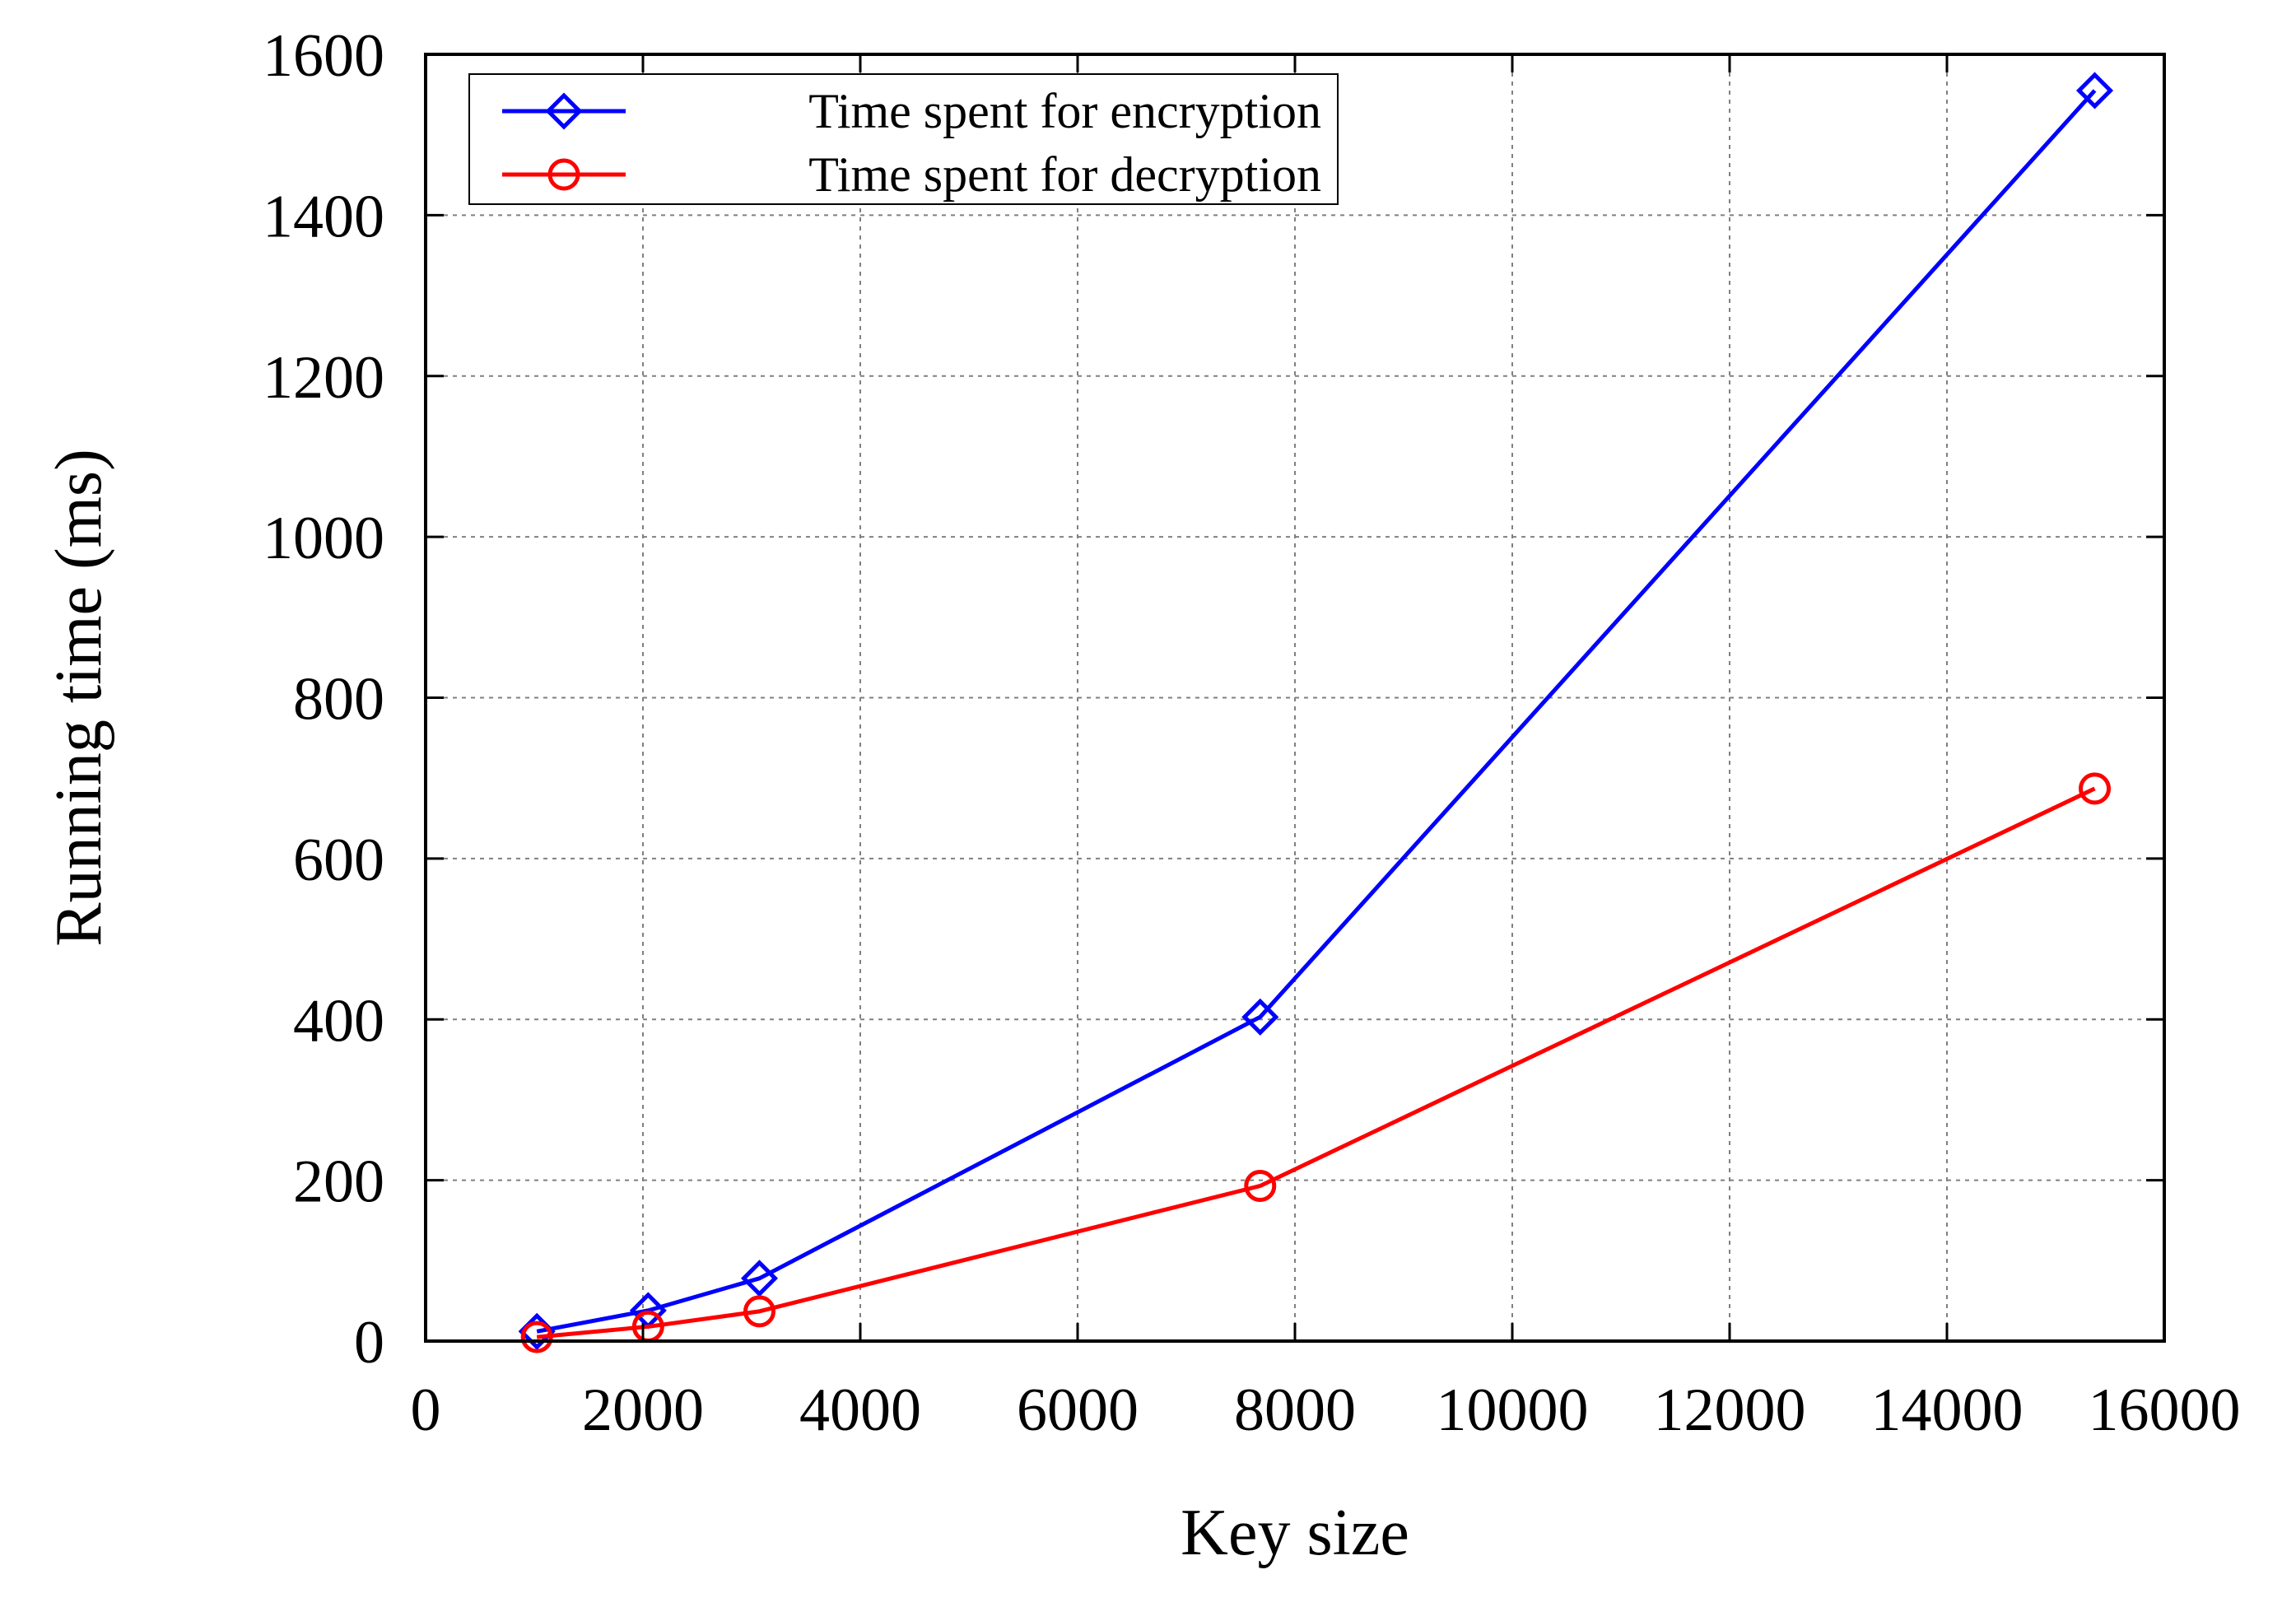 The width and height of the screenshot is (2296, 1607). What do you see at coordinates (1513, 1410) in the screenshot?
I see `x-tick-label: 10000` at bounding box center [1513, 1410].